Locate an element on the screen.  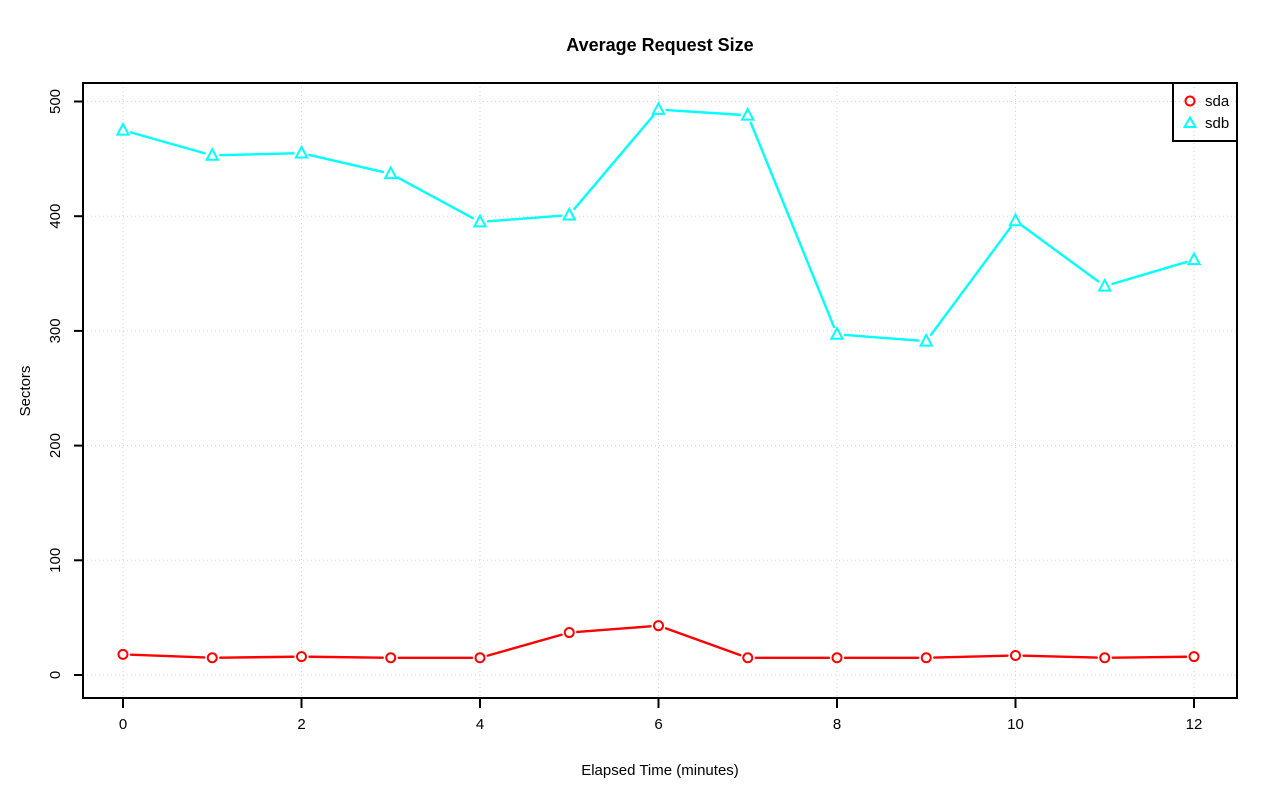
x-tick-label: 6 is located at coordinates (658, 724).